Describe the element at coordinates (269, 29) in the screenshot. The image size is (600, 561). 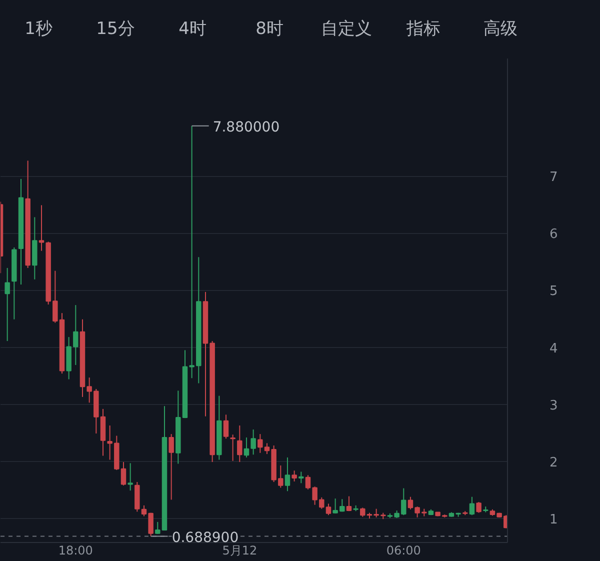
I see `text: 8时` at that location.